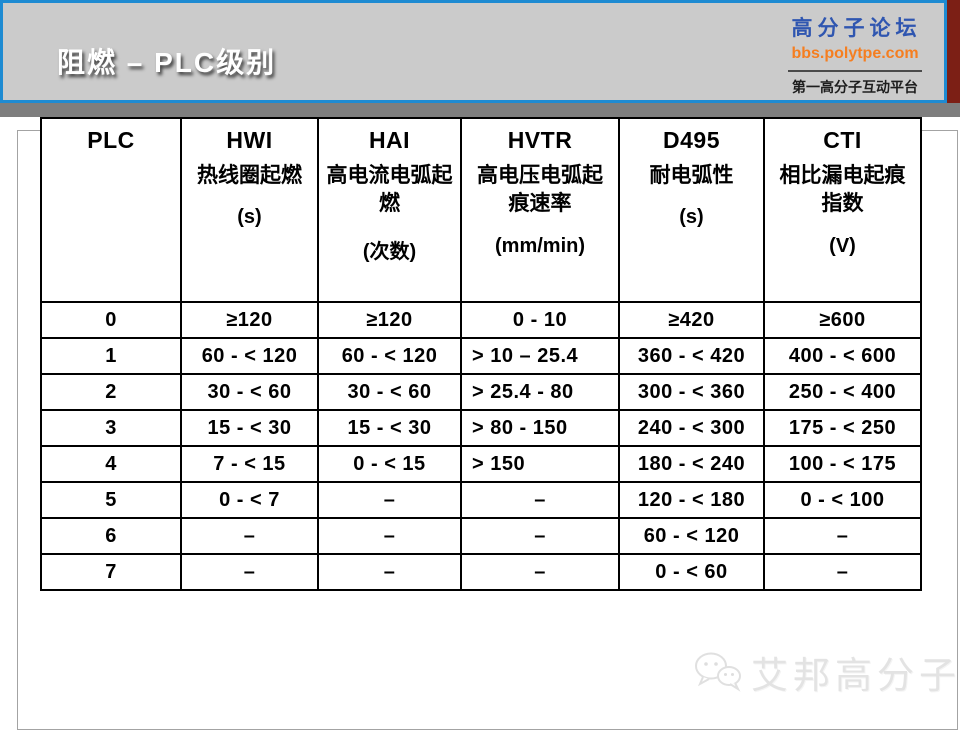 The height and width of the screenshot is (730, 960). What do you see at coordinates (691, 500) in the screenshot?
I see `value-cell: 120 - < 180` at bounding box center [691, 500].